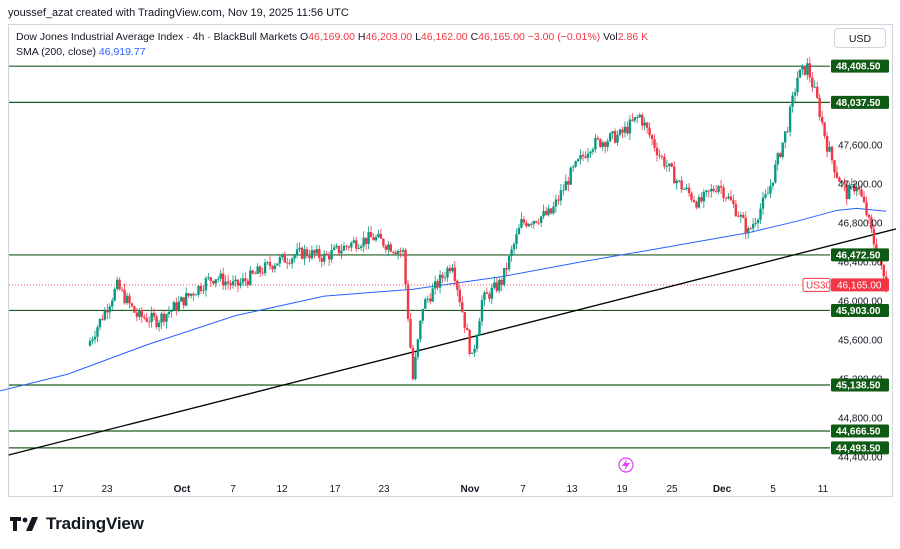  I want to click on level-price-label: 48,037.50, so click(858, 103).